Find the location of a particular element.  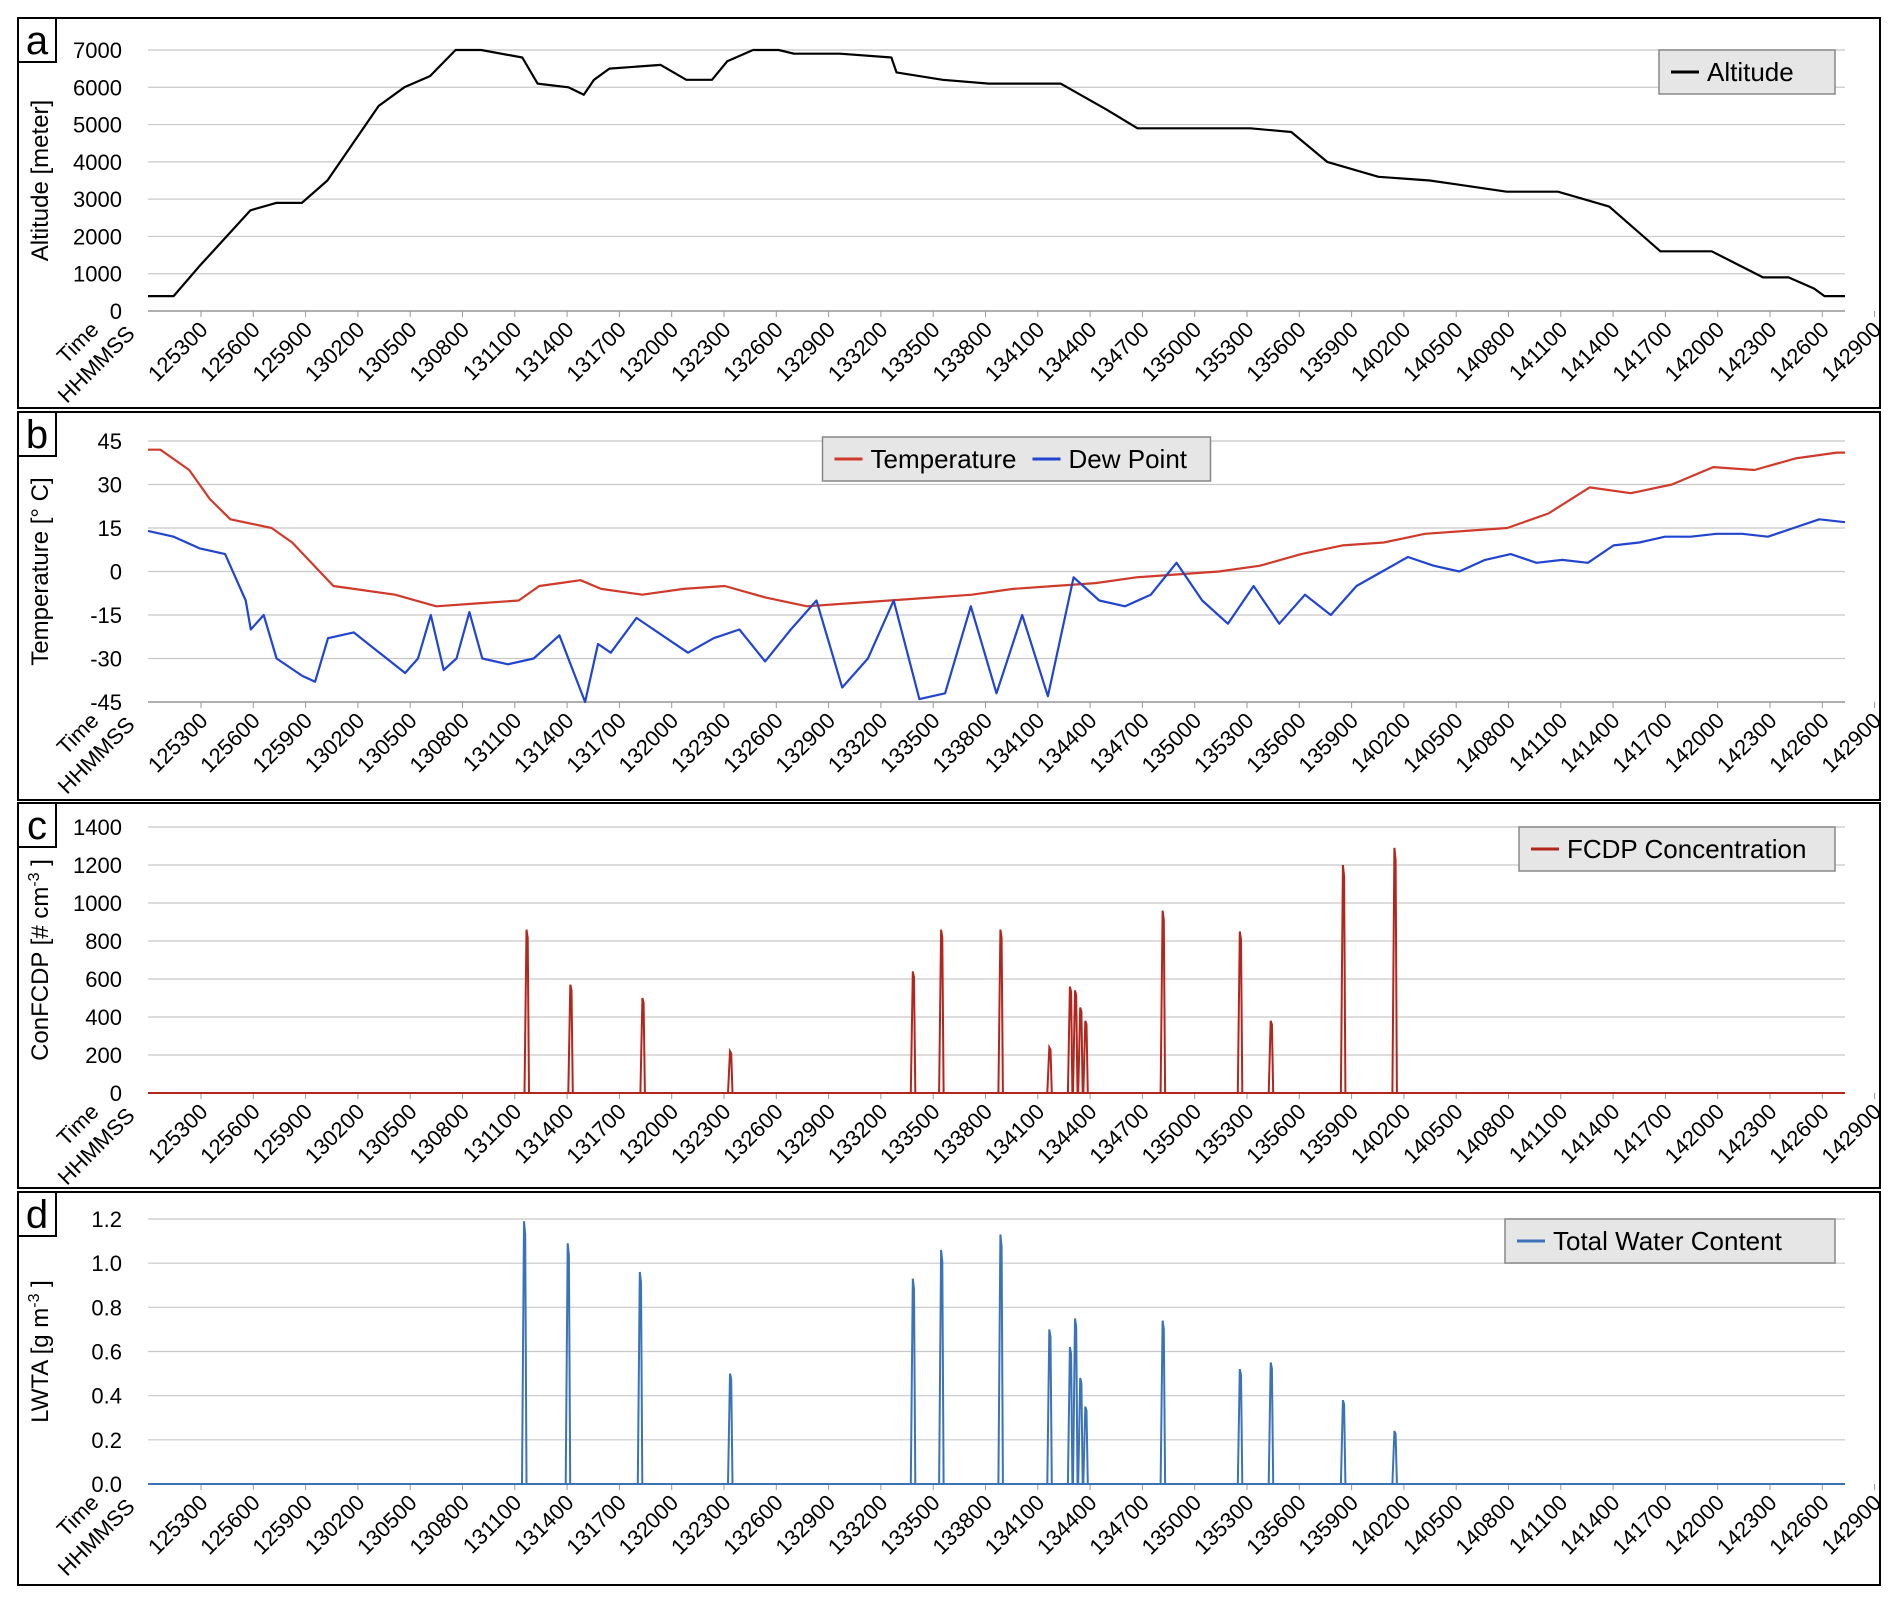

y-tick-label: 1.2 is located at coordinates (106, 1219).